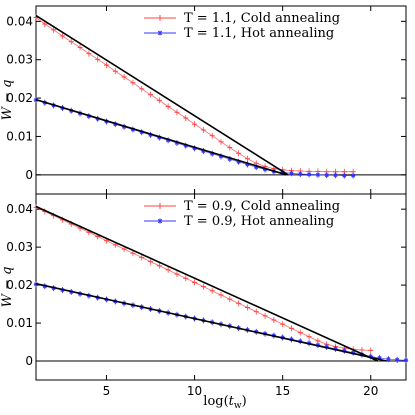 Image resolution: width=415 pixels, height=415 pixels. I want to click on x-axis-label: log(tw), so click(224, 402).